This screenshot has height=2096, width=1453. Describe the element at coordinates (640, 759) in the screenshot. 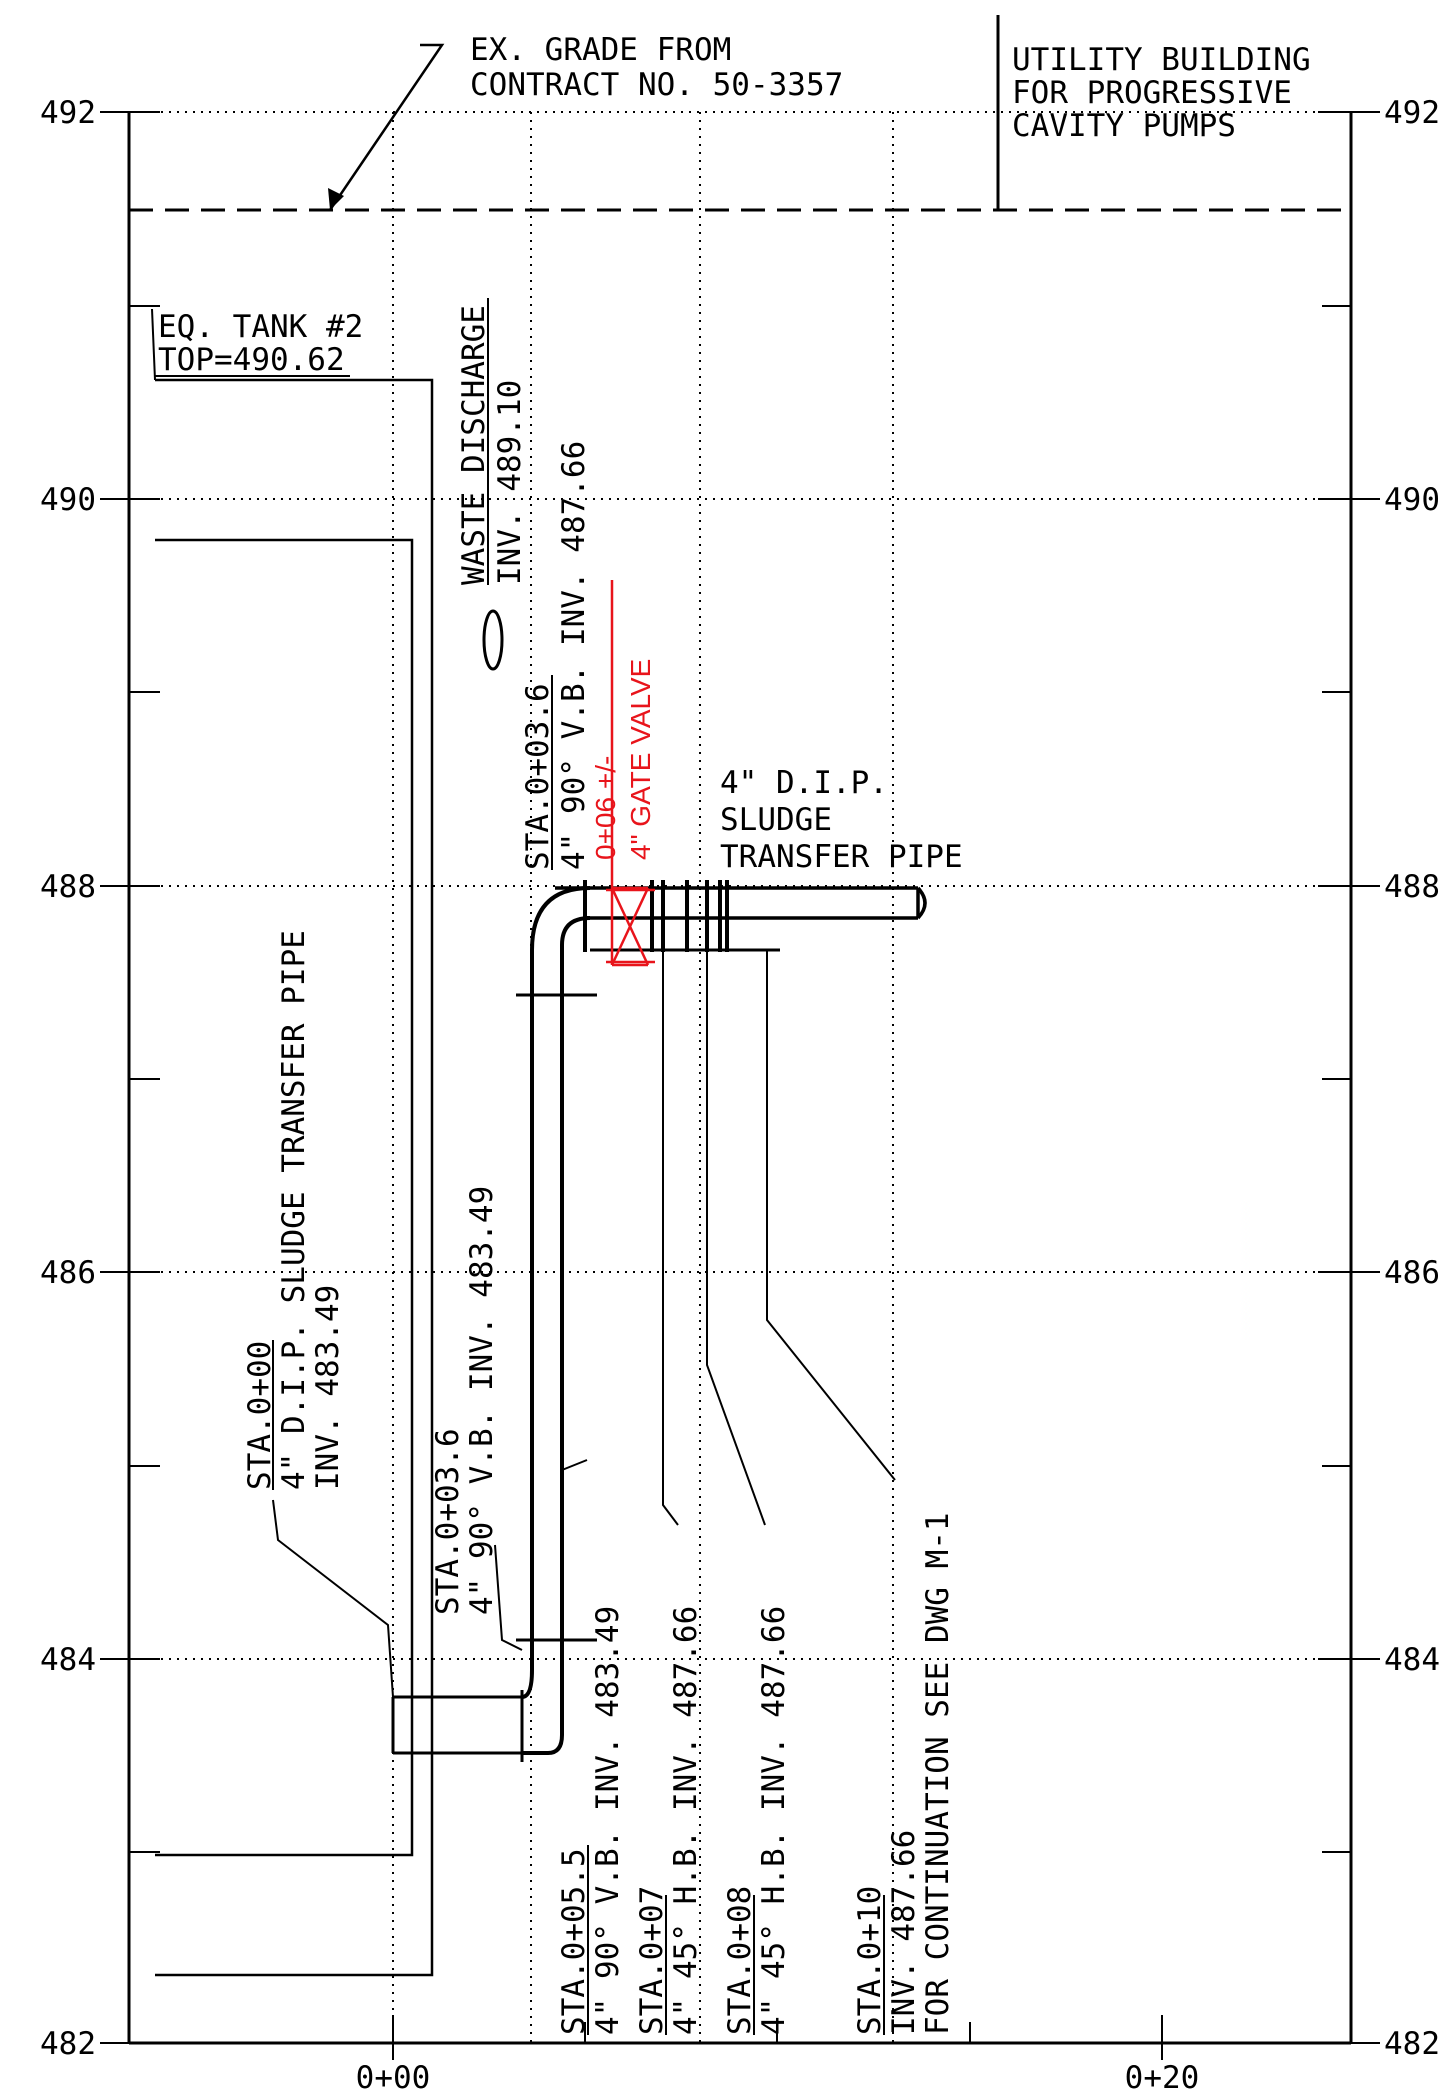

I see `valve-desc-label: 4" GATE VALVE` at that location.